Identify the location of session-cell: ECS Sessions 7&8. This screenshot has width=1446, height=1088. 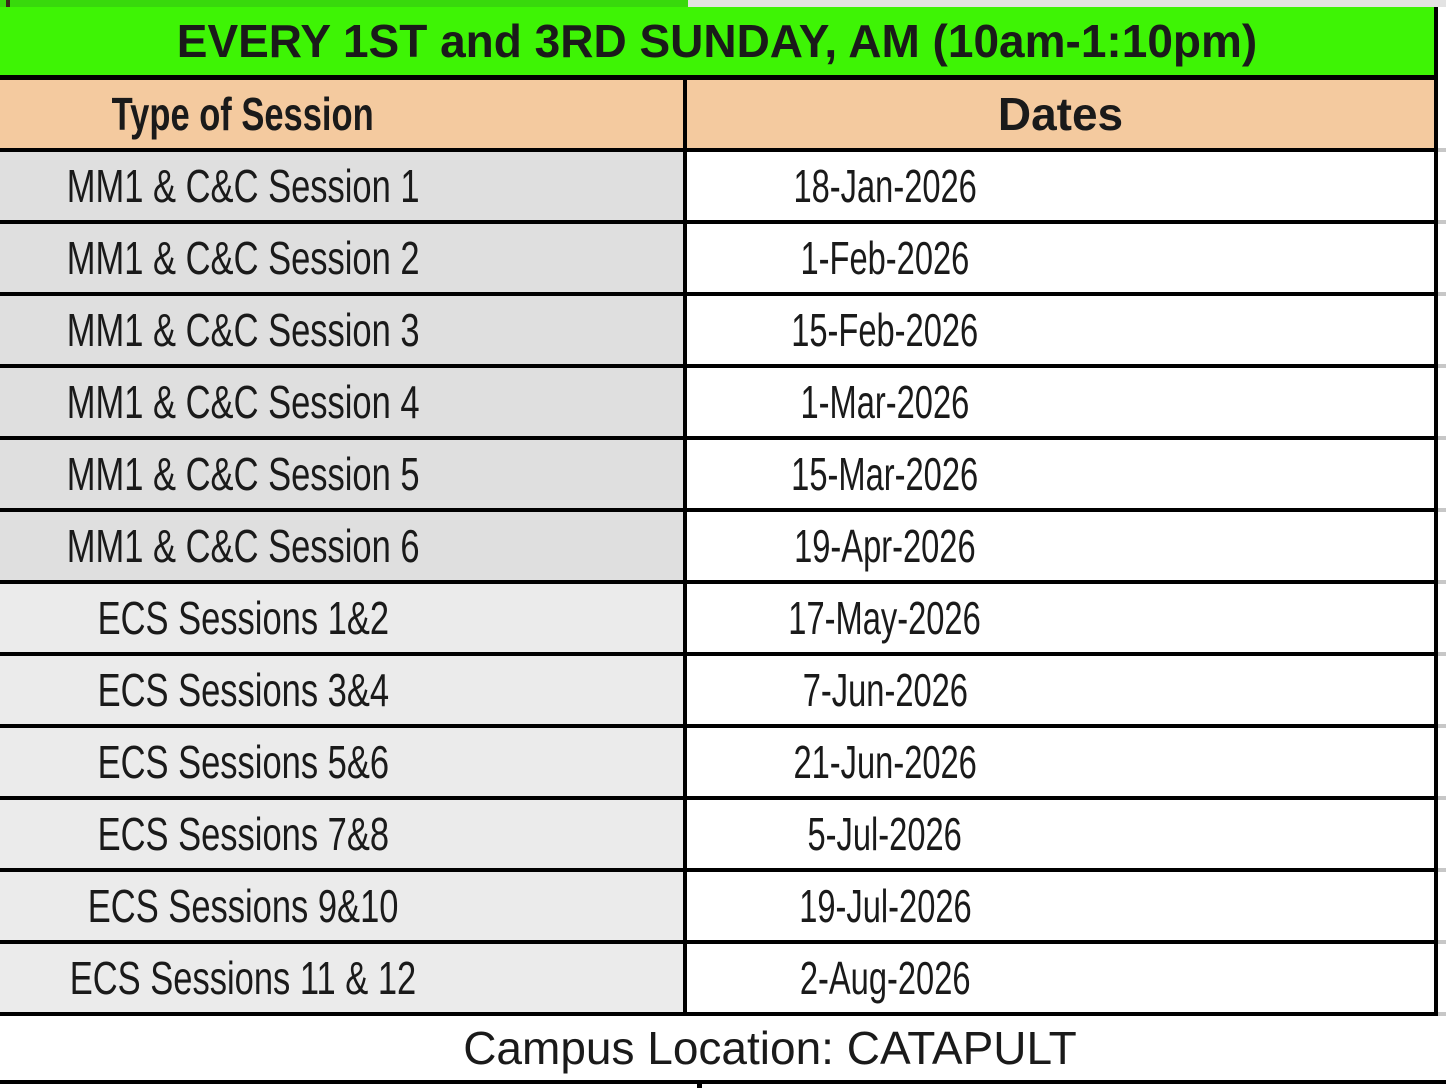
(343, 834).